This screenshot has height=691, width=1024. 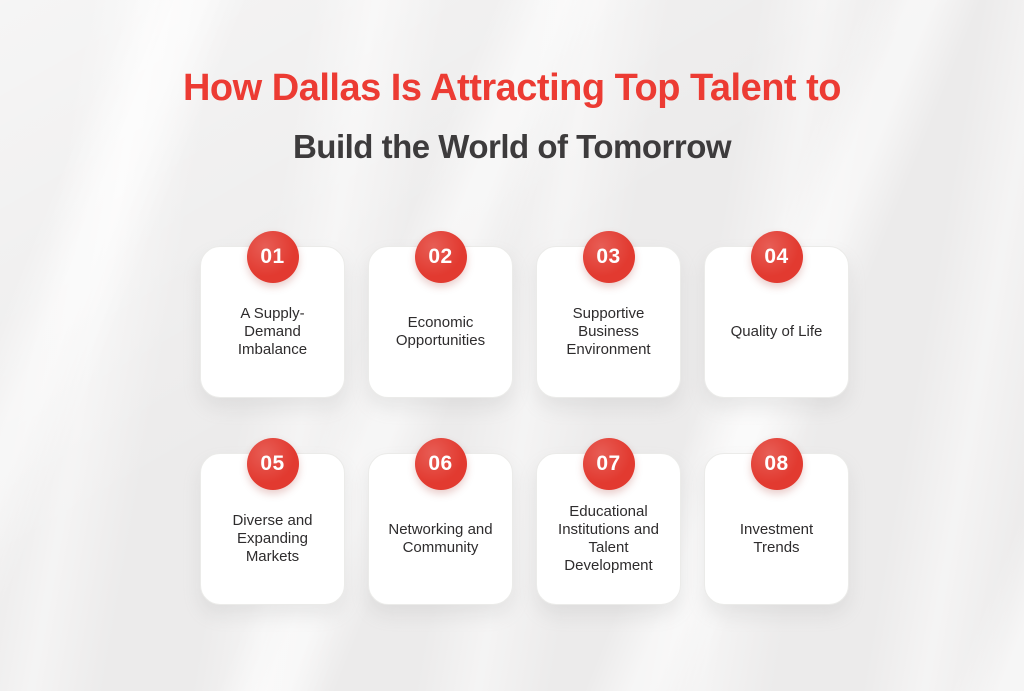 What do you see at coordinates (440, 538) in the screenshot?
I see `card-label: Networking and Community` at bounding box center [440, 538].